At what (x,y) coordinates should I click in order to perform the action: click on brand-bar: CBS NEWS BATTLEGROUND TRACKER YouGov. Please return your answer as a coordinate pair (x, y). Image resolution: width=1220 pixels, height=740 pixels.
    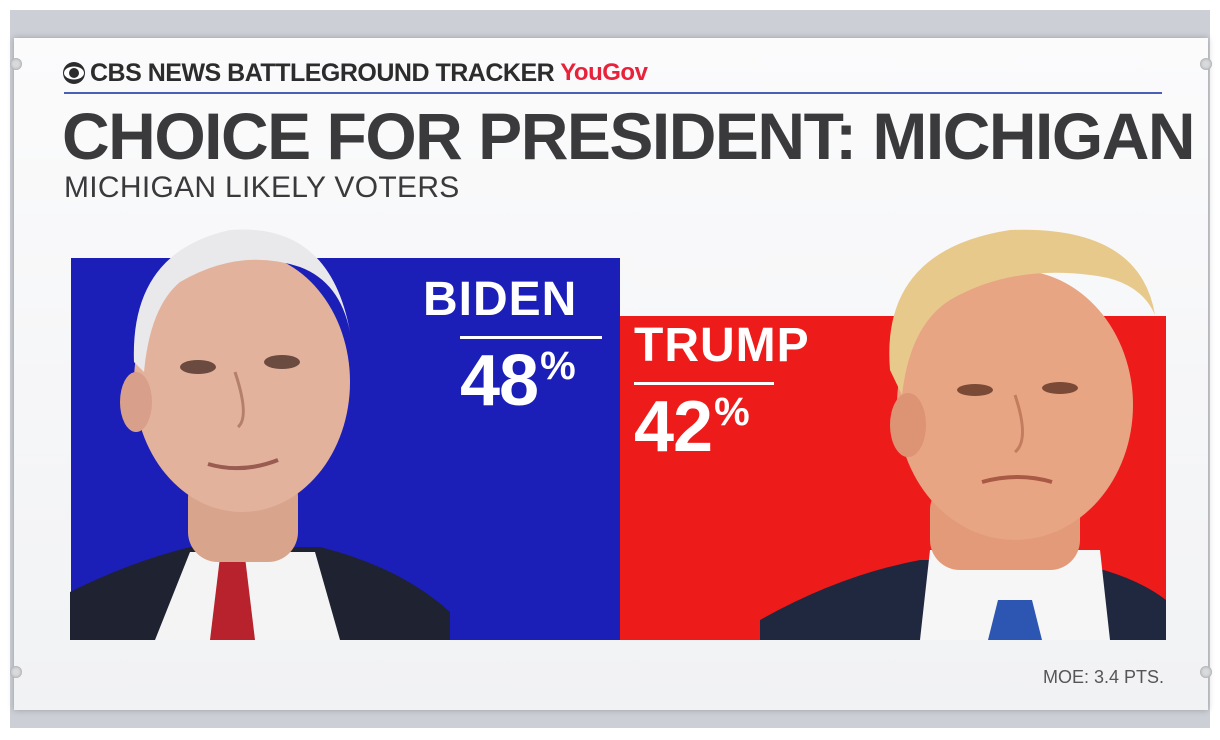
    Looking at the image, I should click on (355, 73).